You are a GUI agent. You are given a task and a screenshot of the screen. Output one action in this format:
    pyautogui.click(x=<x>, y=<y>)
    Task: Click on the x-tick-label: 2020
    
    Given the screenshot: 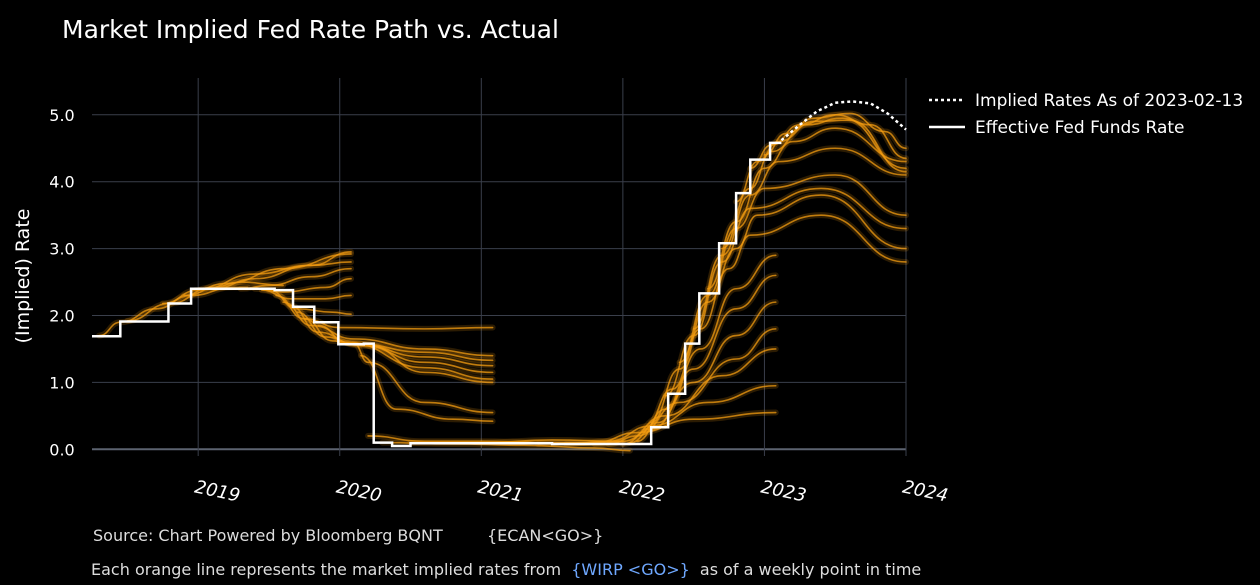 What is the action you would take?
    pyautogui.click(x=358, y=492)
    